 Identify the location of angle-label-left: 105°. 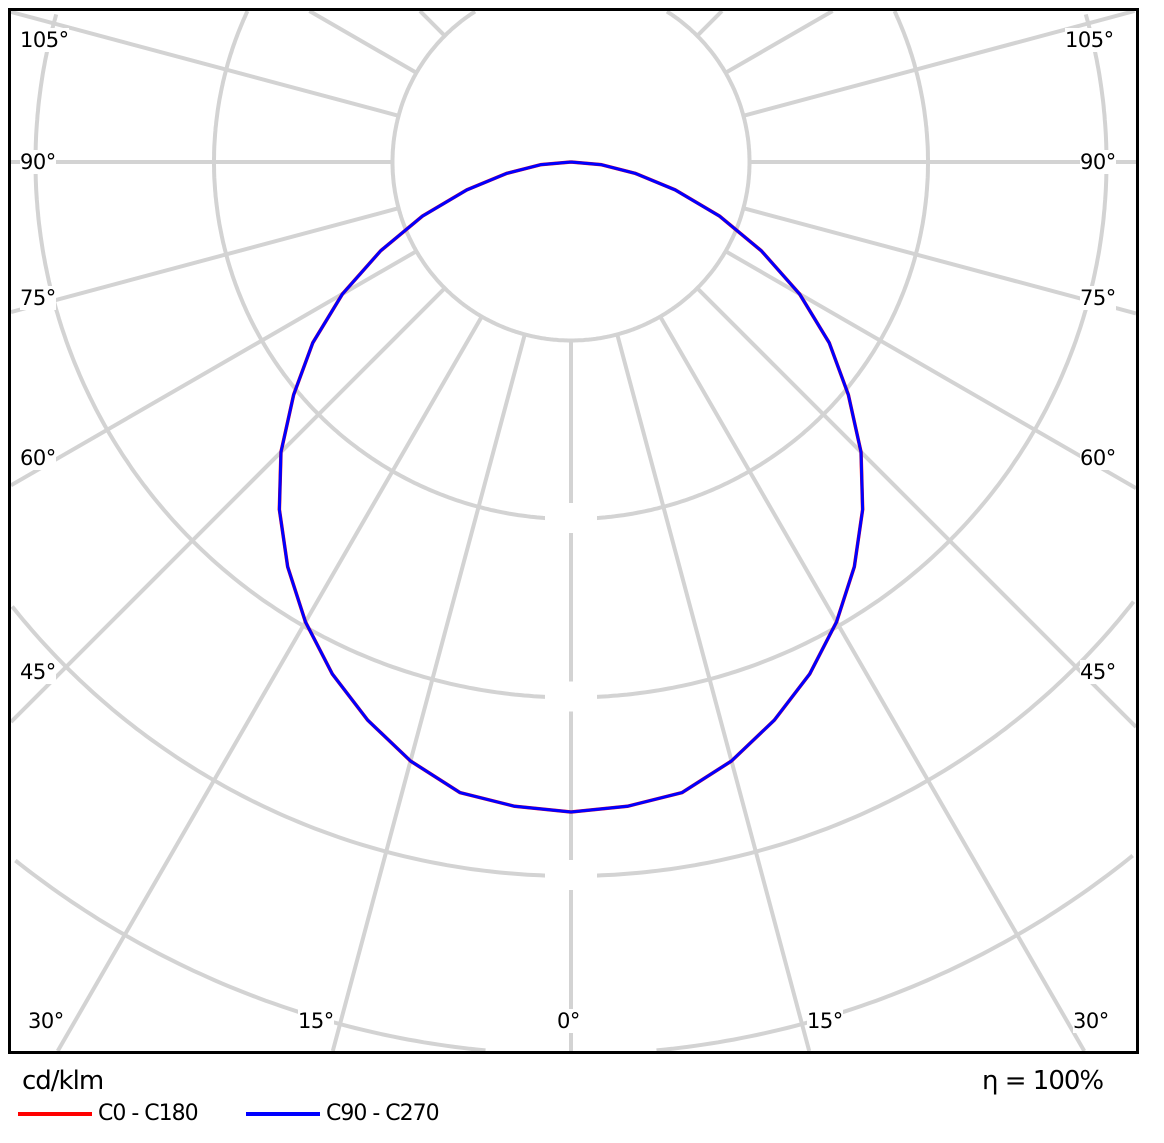
(44, 40).